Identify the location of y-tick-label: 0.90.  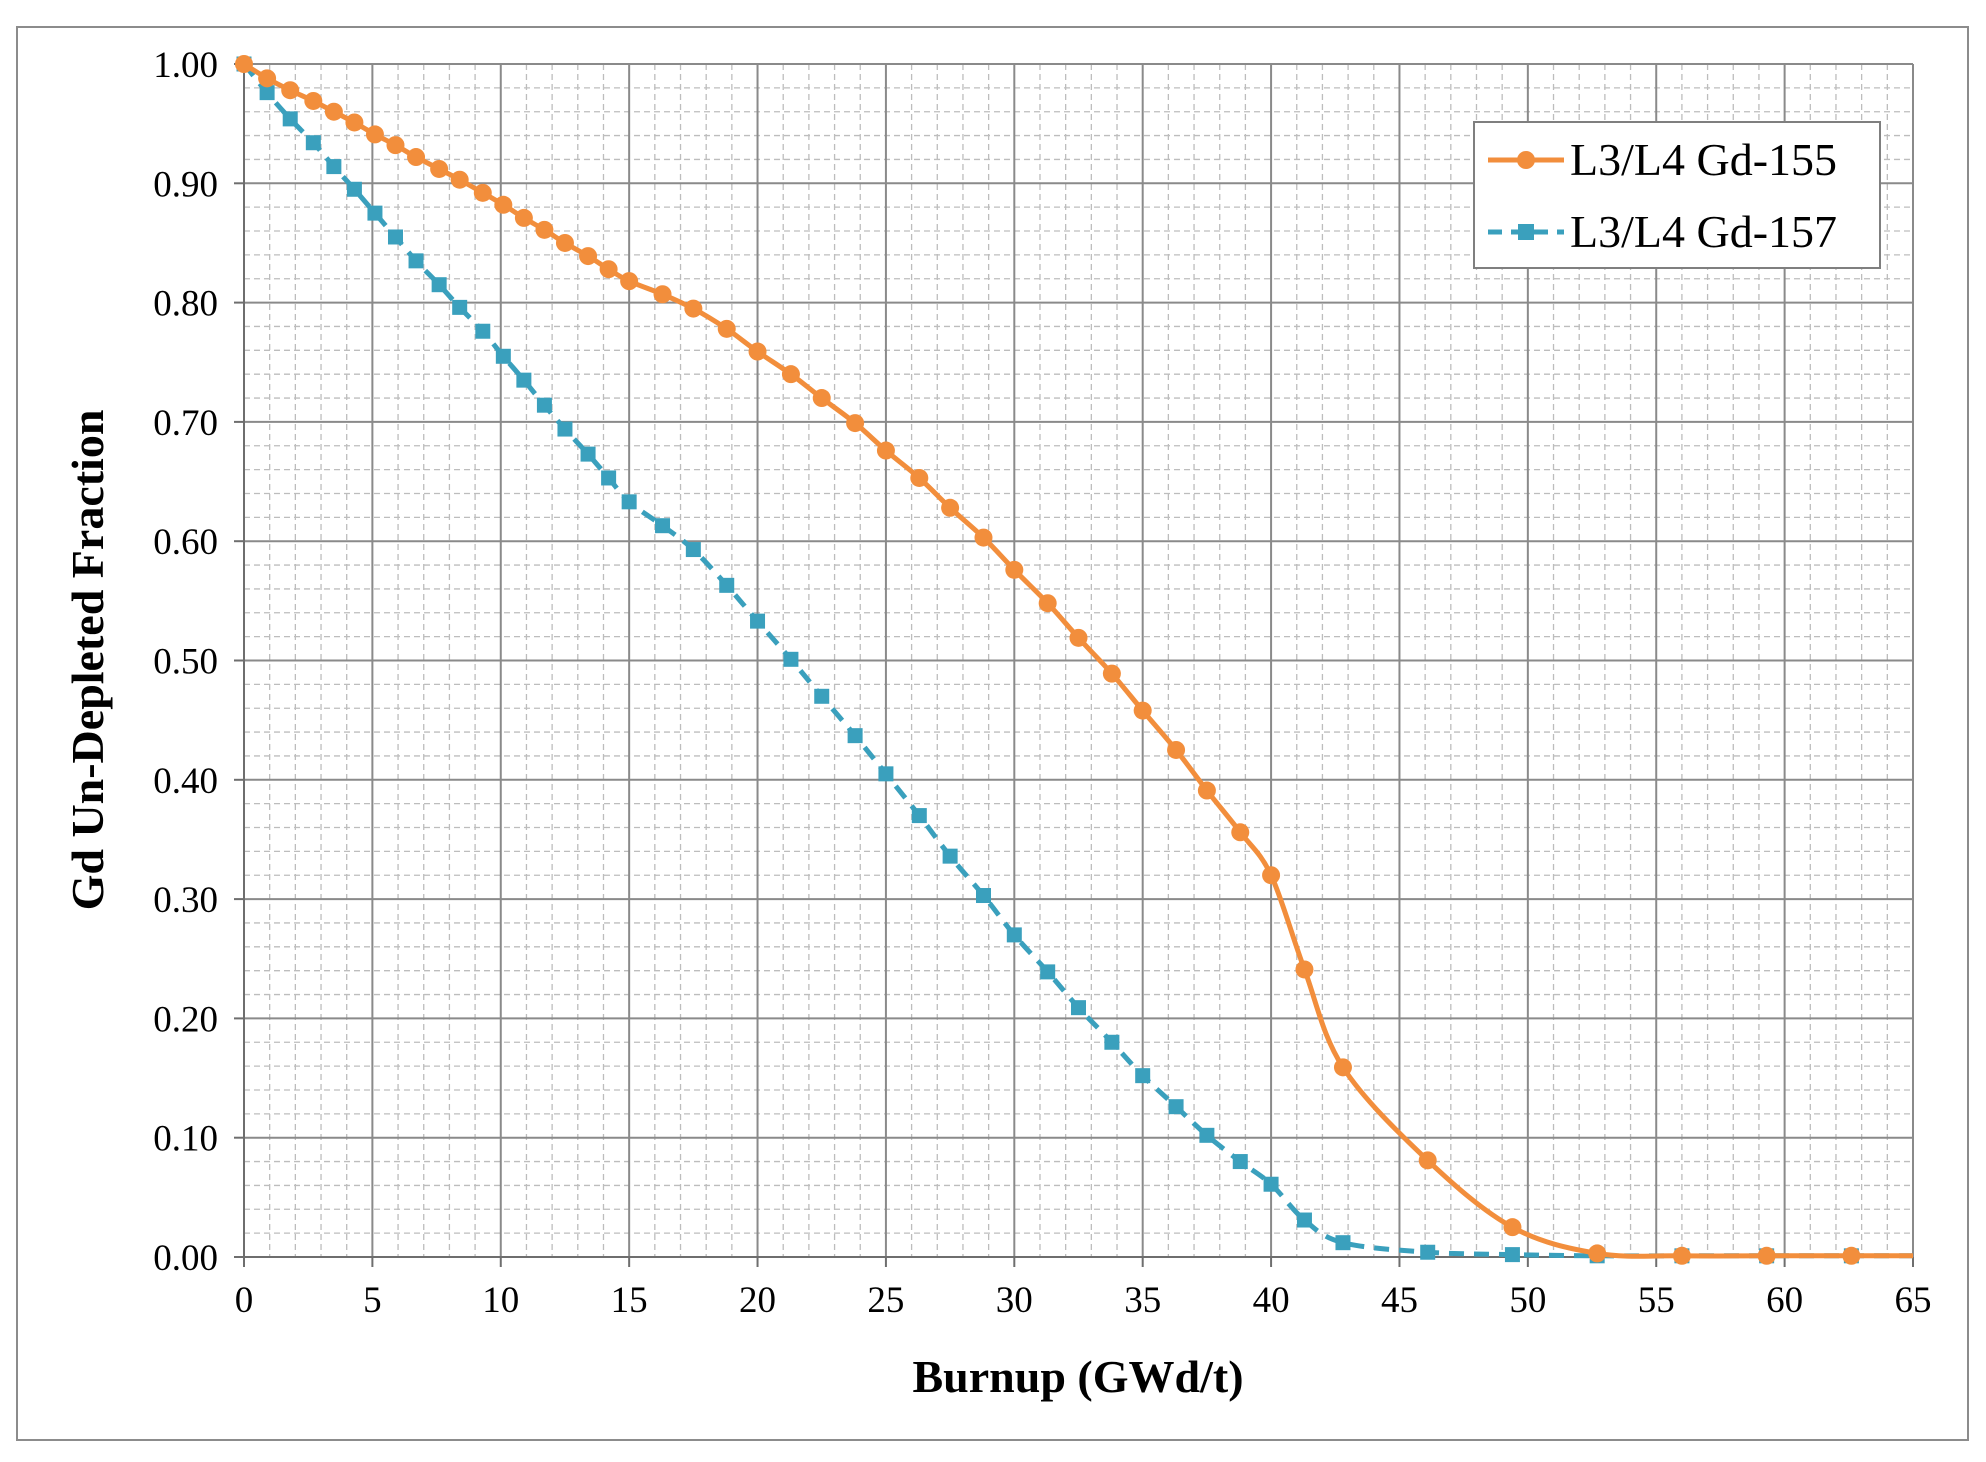
(185, 184).